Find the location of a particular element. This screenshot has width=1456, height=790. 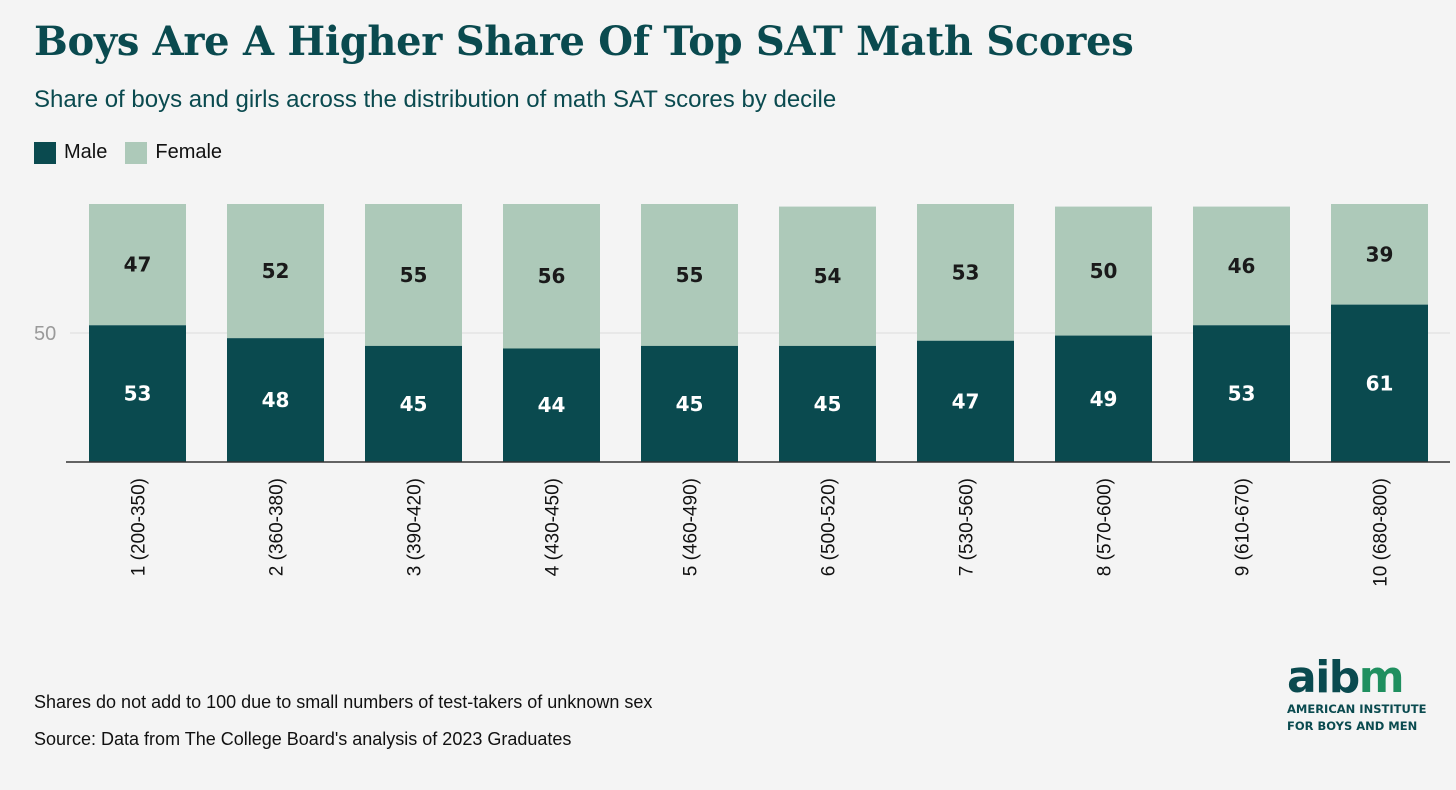

legend-item-male: Male is located at coordinates (70, 152).